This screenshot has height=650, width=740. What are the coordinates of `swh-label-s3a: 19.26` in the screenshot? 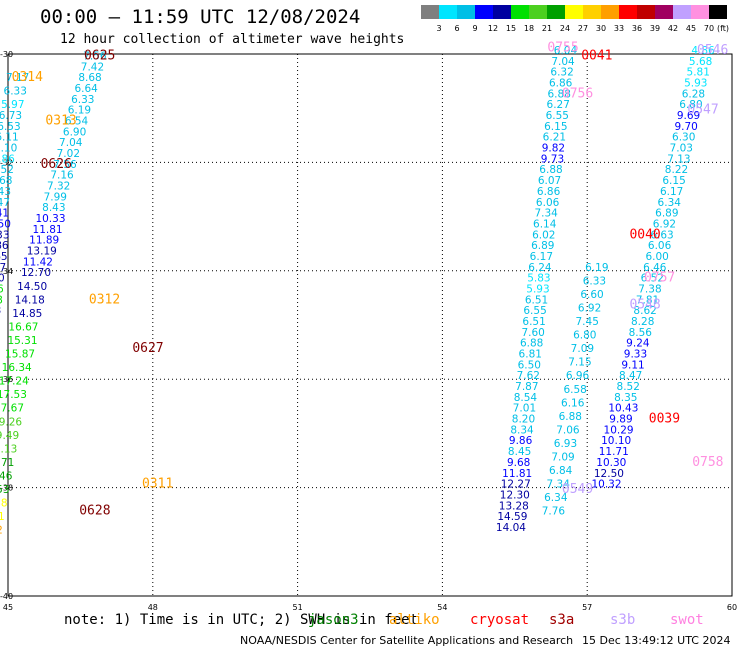 It's located at (11, 422).